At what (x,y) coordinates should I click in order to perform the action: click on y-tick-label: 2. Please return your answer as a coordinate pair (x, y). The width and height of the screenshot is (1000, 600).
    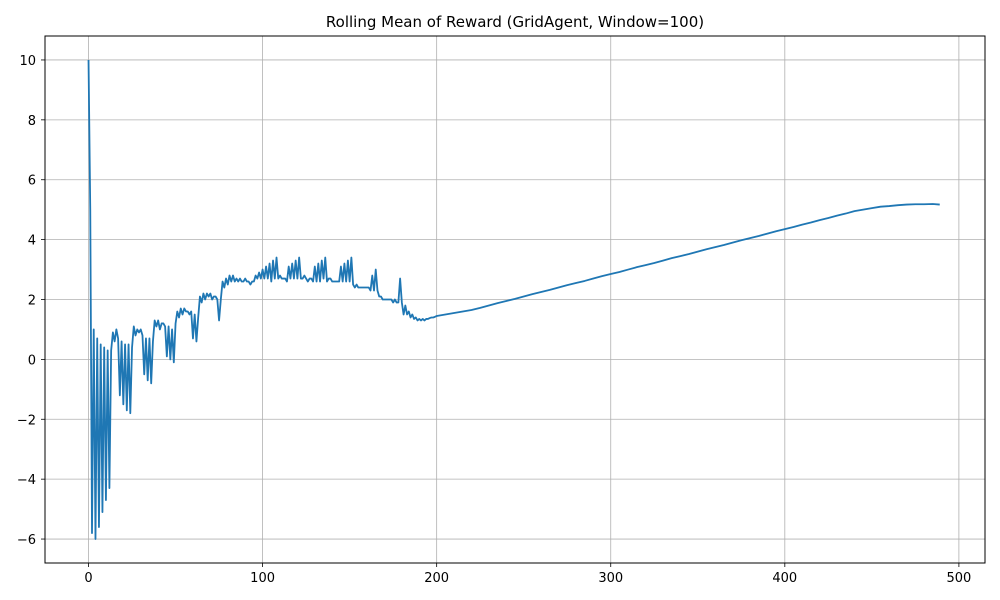
    Looking at the image, I should click on (32, 301).